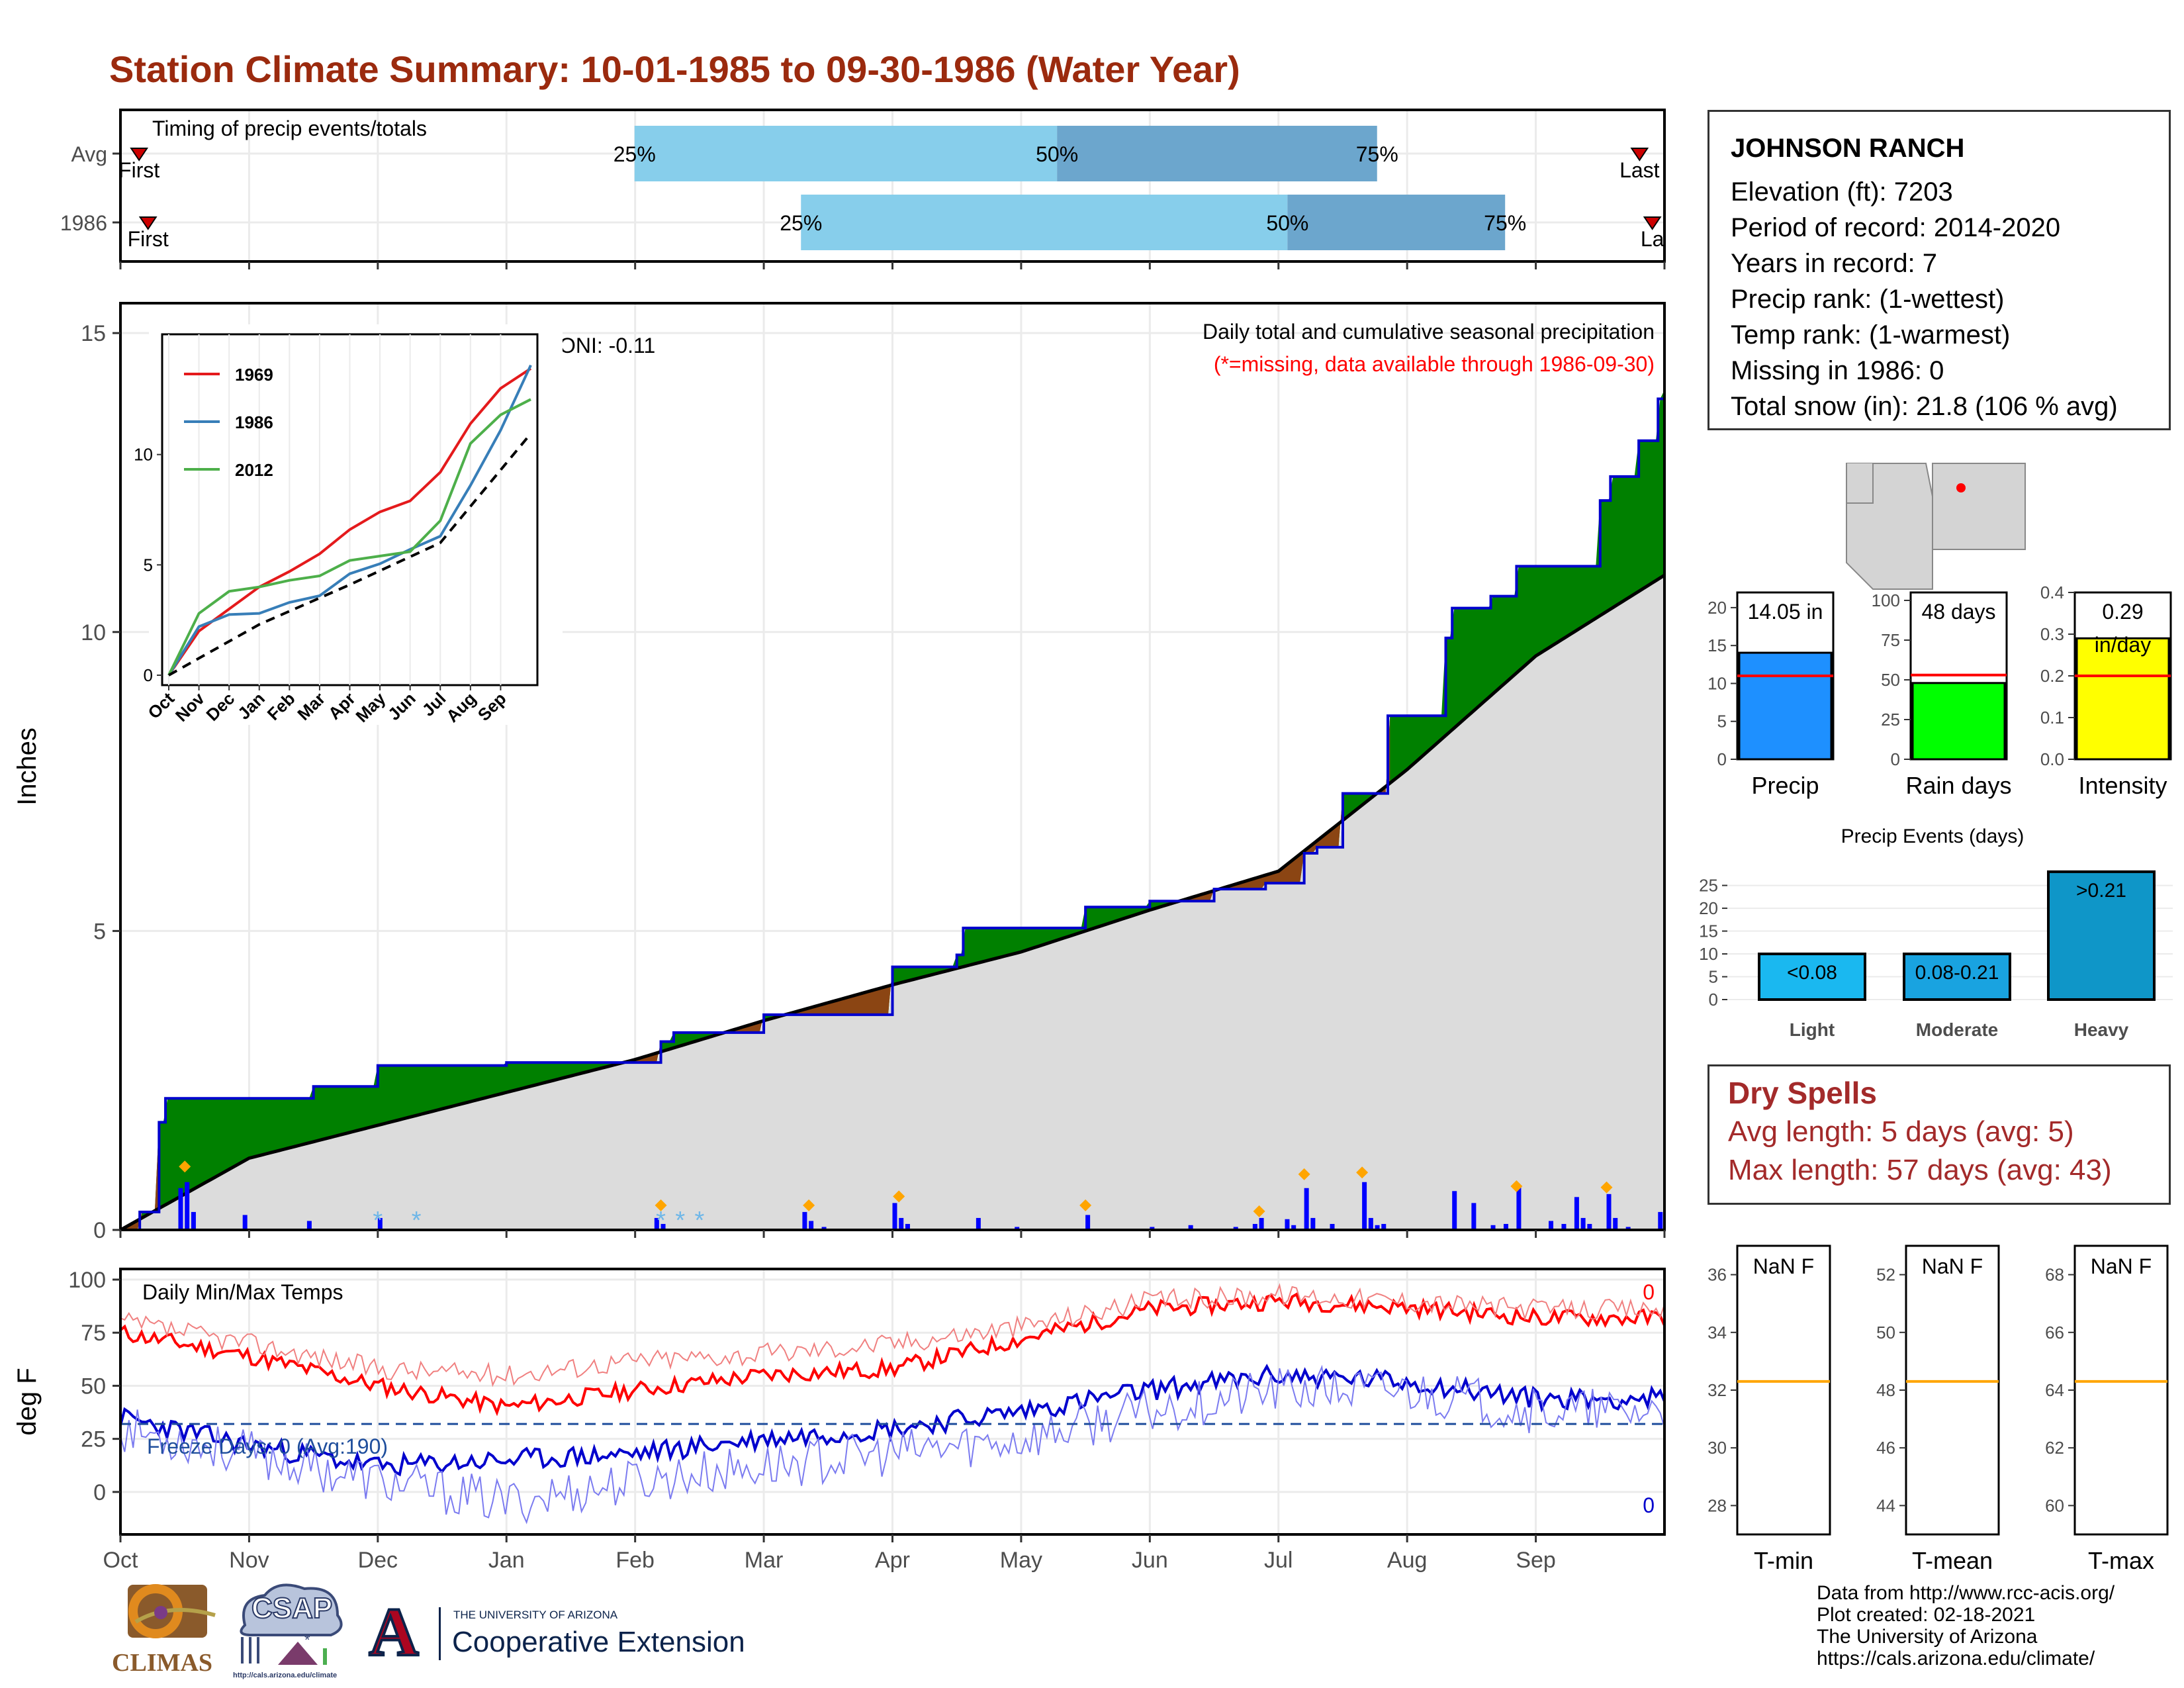 The height and width of the screenshot is (1688, 2184). Describe the element at coordinates (1783, 1560) in the screenshot. I see `temp-box-name: T-min` at that location.